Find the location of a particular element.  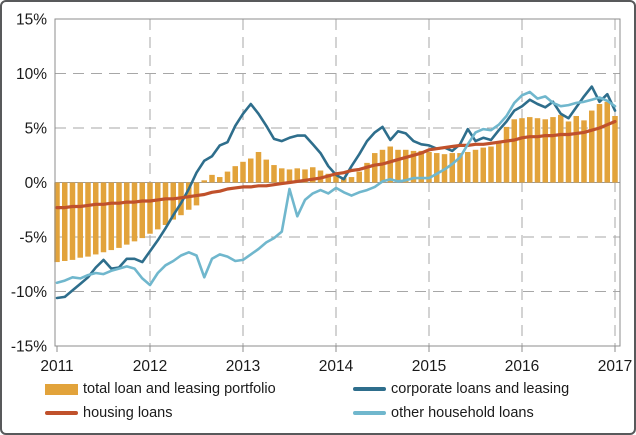

legend-item-housing-loans: housing loans is located at coordinates (109, 413).